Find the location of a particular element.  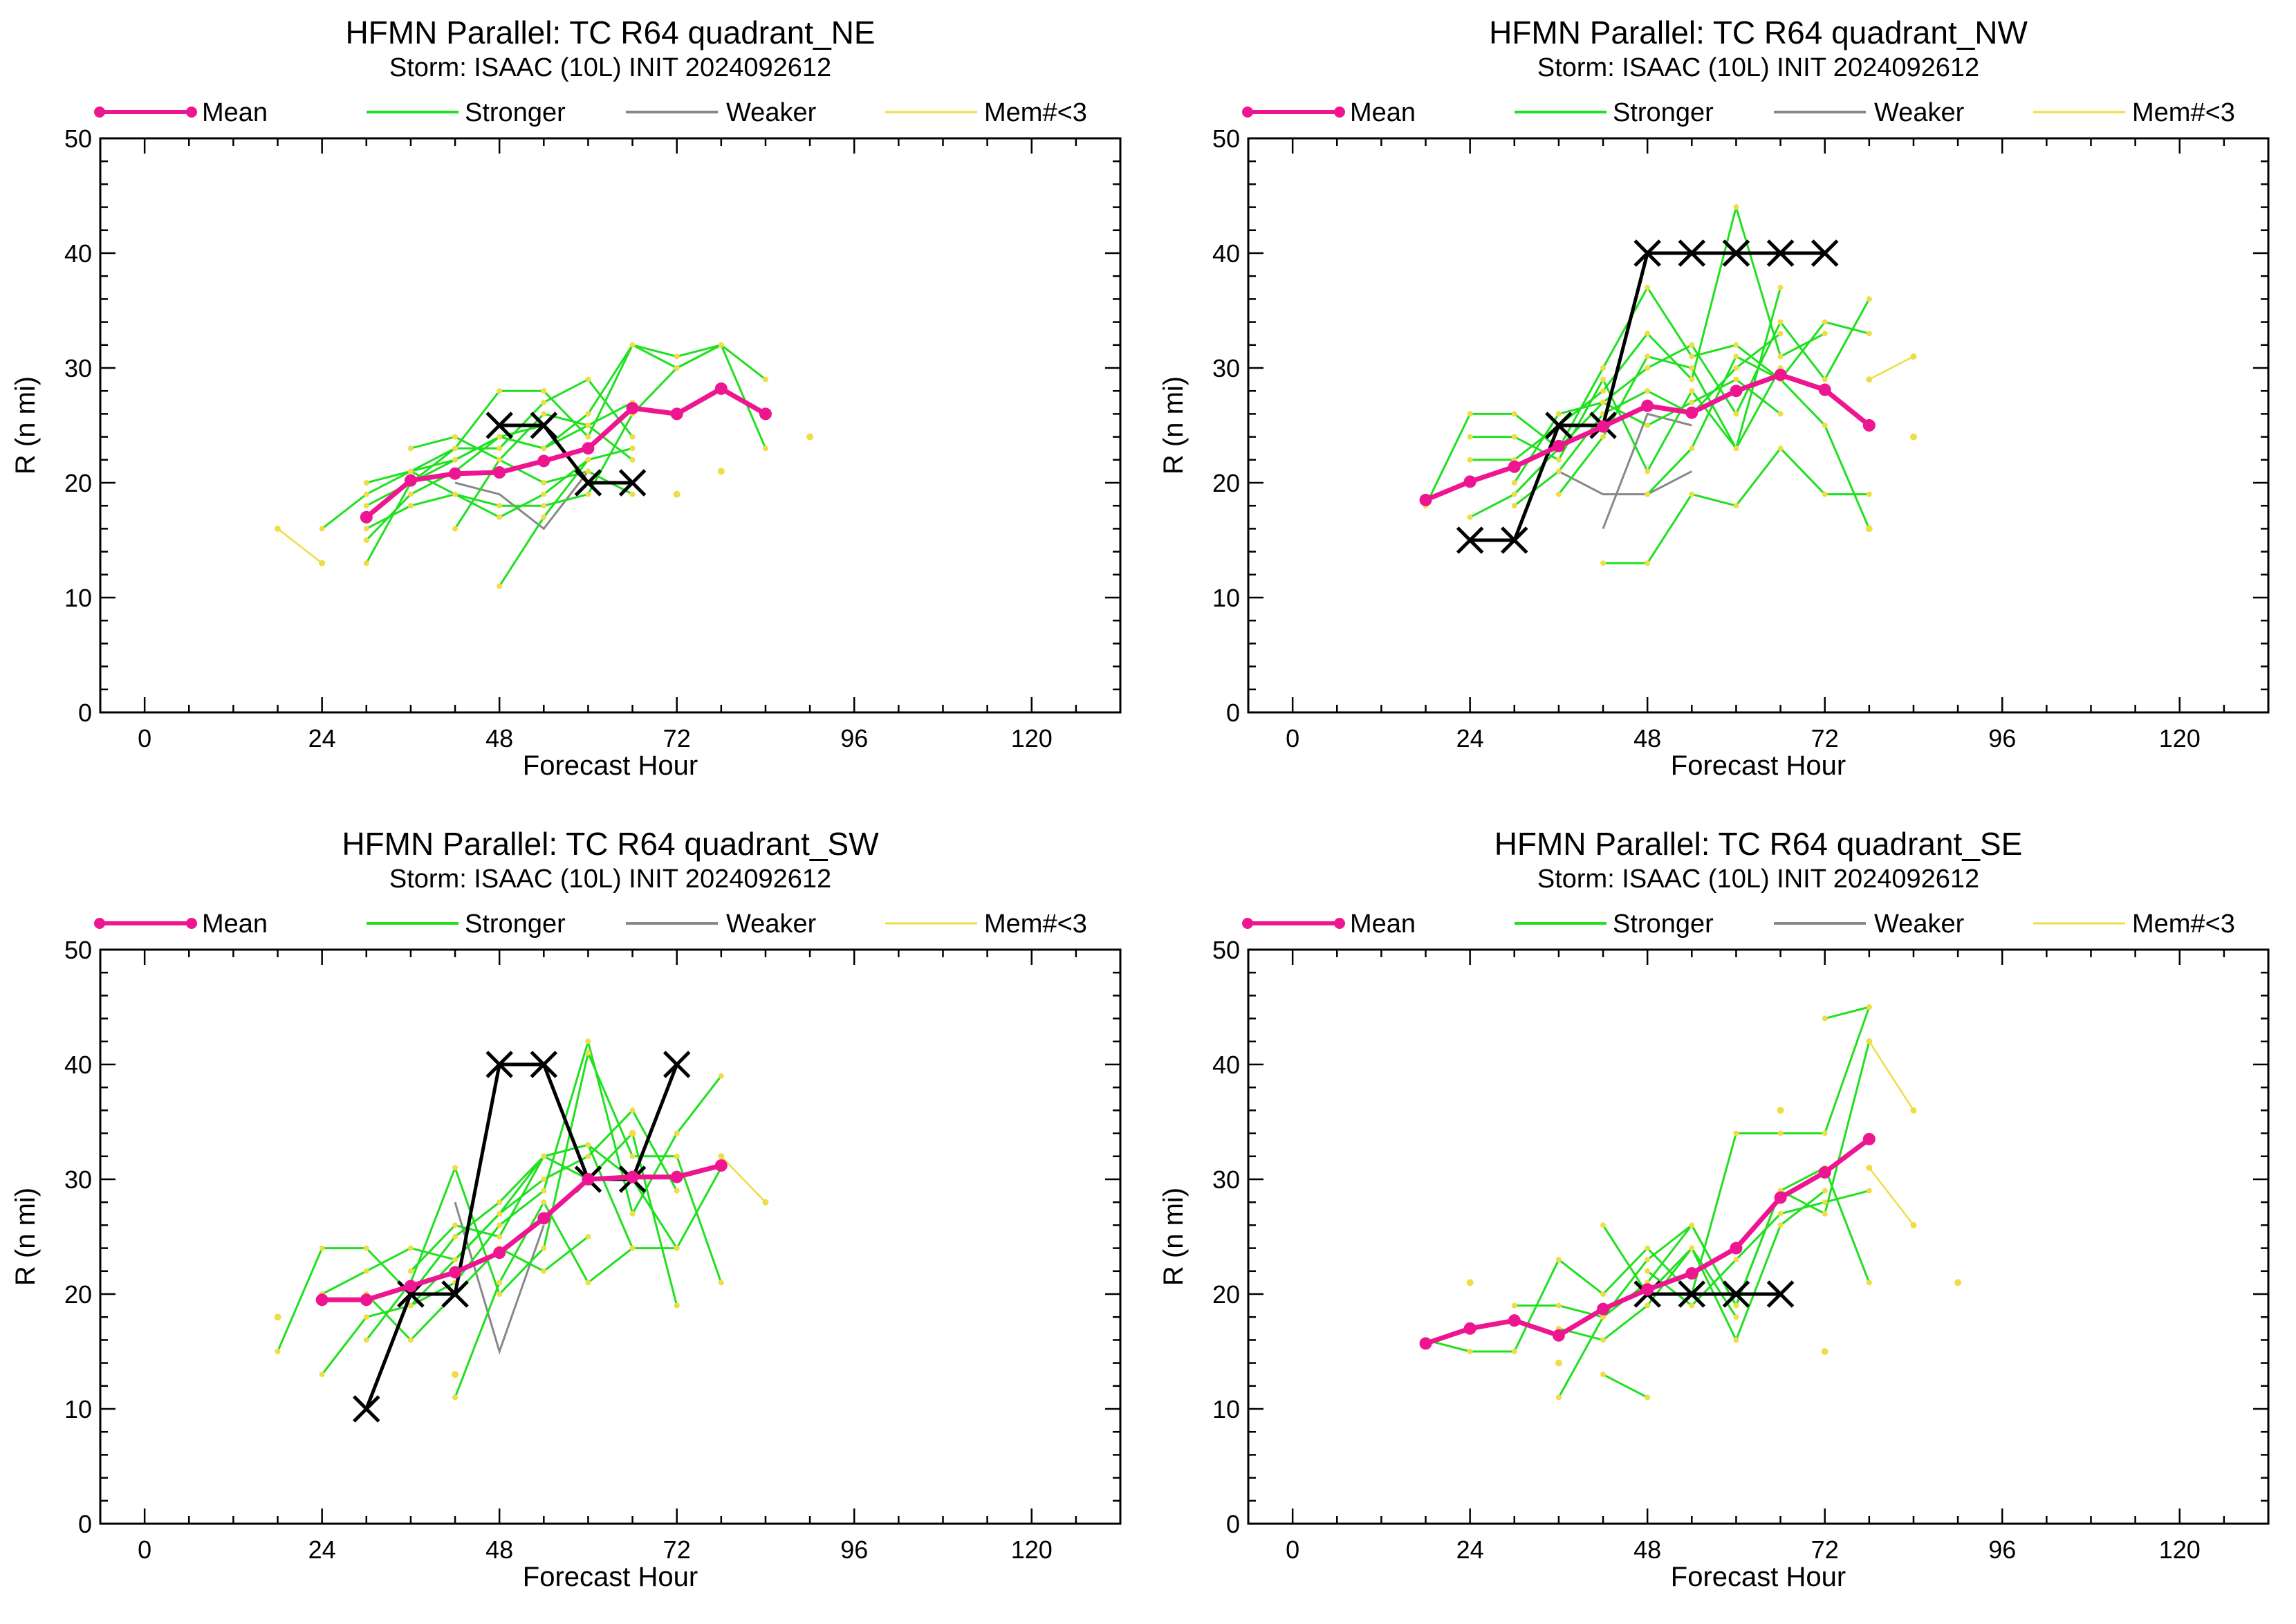

y-tick-label: 0 is located at coordinates (85, 713).